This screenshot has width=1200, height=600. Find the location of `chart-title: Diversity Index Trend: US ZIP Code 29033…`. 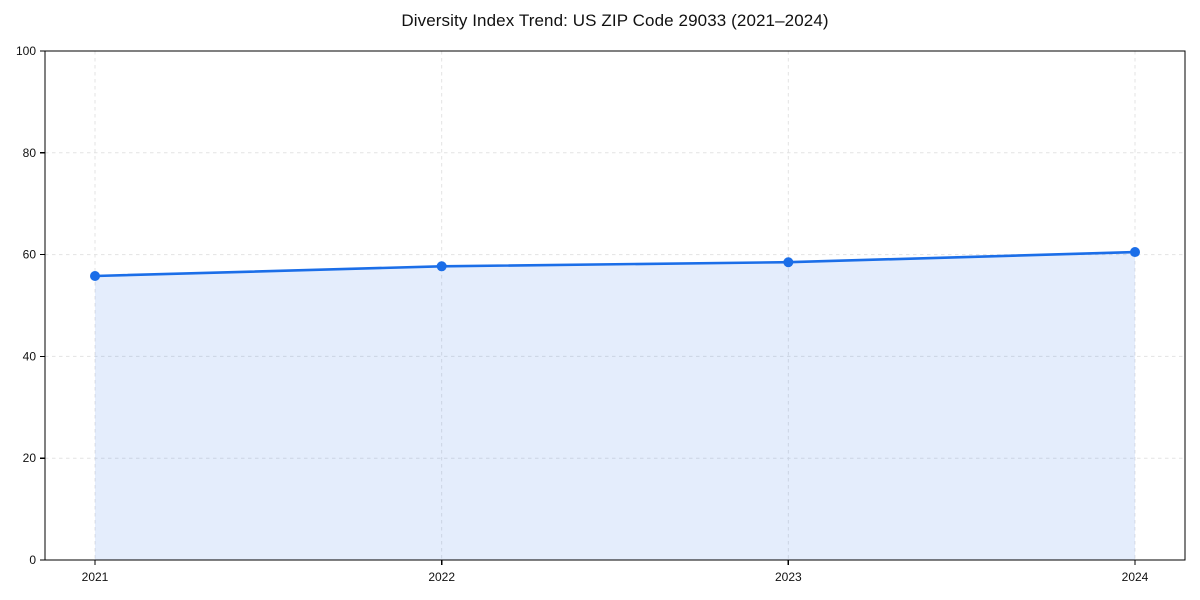

chart-title: Diversity Index Trend: US ZIP Code 29033… is located at coordinates (615, 20).